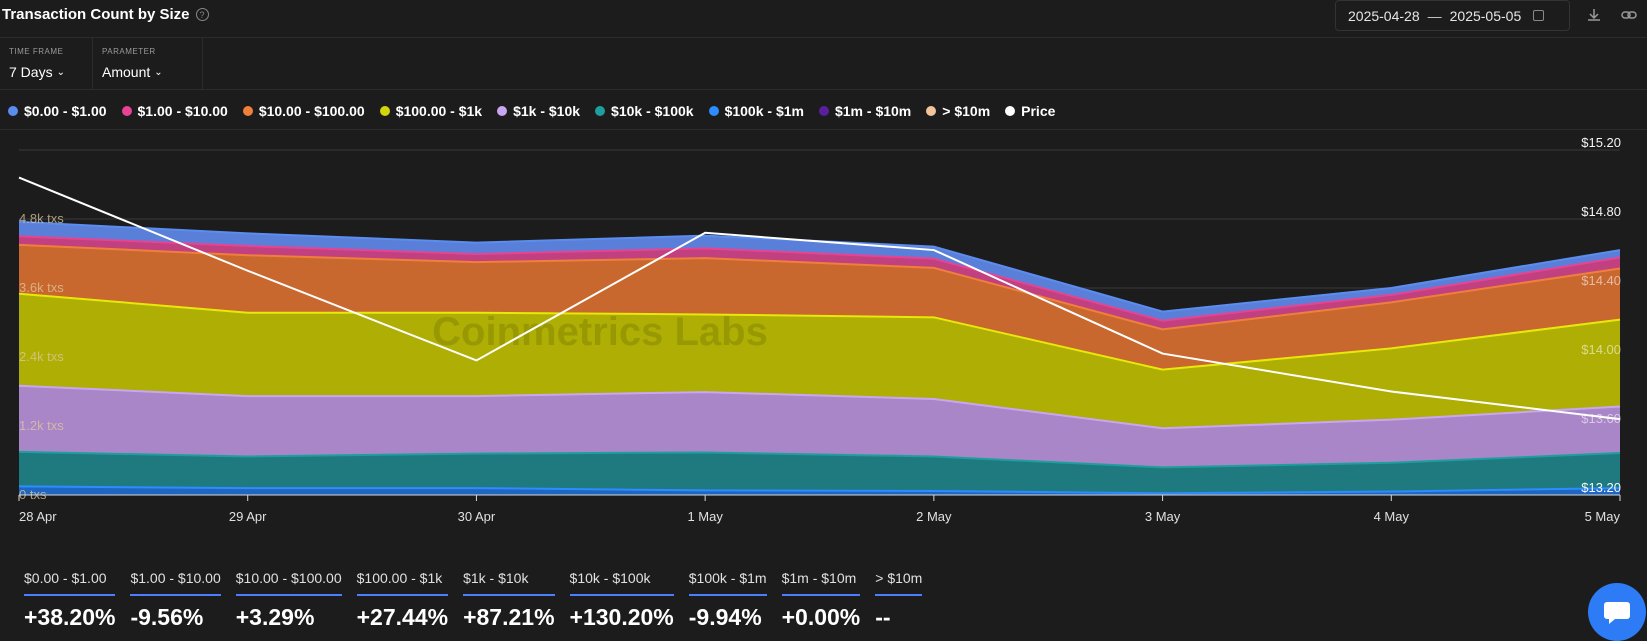 This screenshot has width=1647, height=641. I want to click on x-tick-label: 29 Apr, so click(248, 516).